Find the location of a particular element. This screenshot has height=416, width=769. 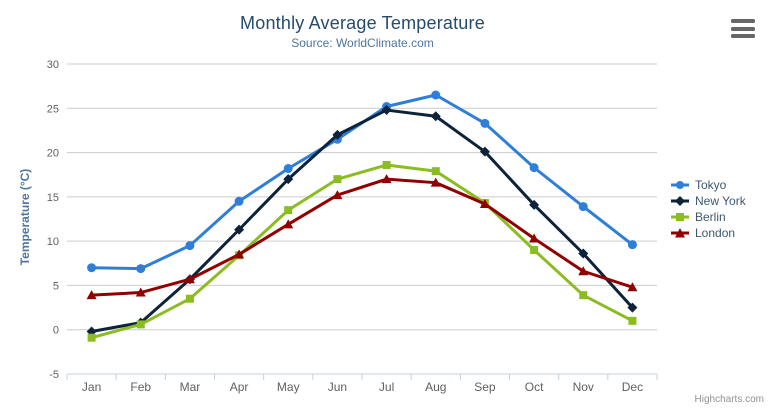

y-axis-tick-label: 25 is located at coordinates (53, 109).